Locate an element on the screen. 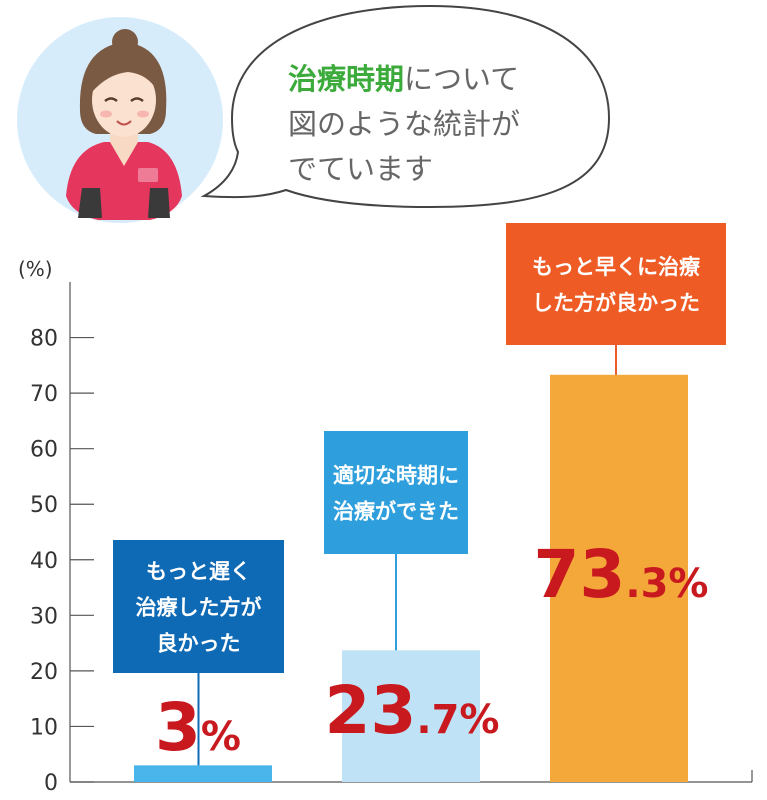 This screenshot has height=800, width=767. category-label: 良かった is located at coordinates (199, 644).